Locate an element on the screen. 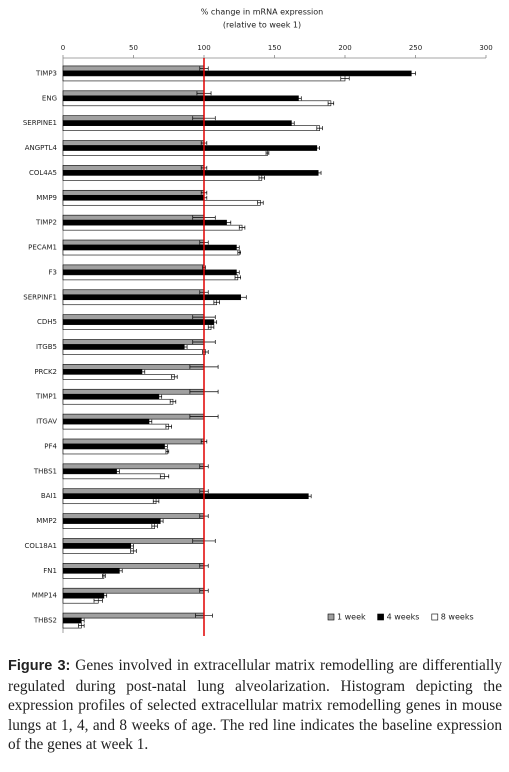 Image resolution: width=509 pixels, height=772 pixels. y-tick-label: TIMP2 is located at coordinates (46, 223).